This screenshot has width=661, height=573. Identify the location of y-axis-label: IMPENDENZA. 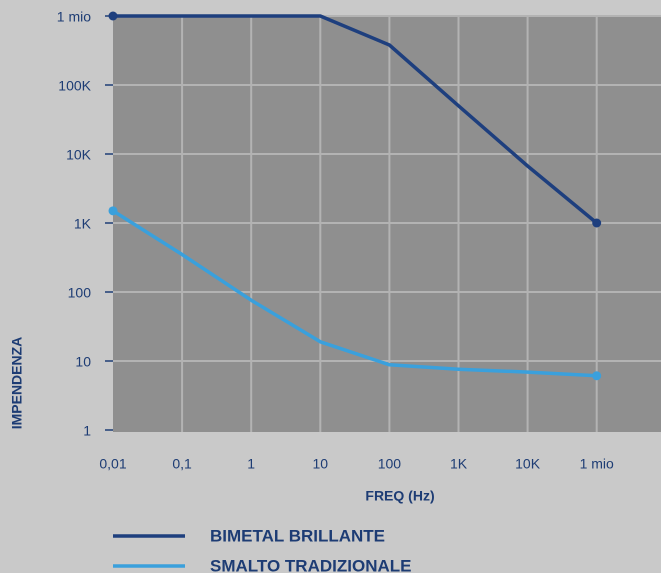
(17, 383).